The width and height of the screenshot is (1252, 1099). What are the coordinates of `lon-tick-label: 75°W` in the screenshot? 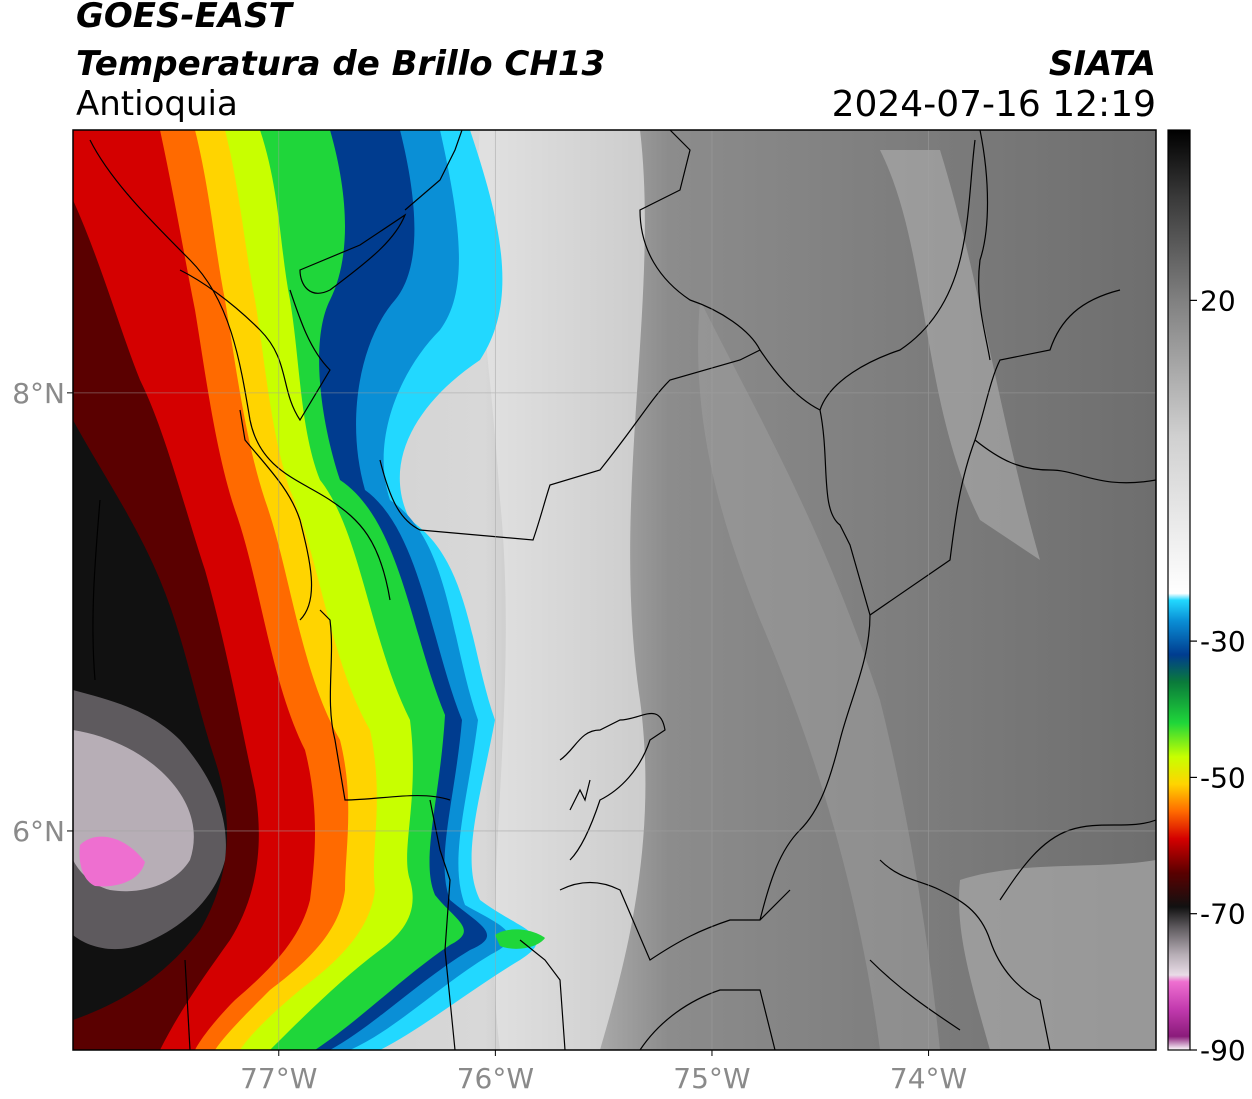 It's located at (711, 1078).